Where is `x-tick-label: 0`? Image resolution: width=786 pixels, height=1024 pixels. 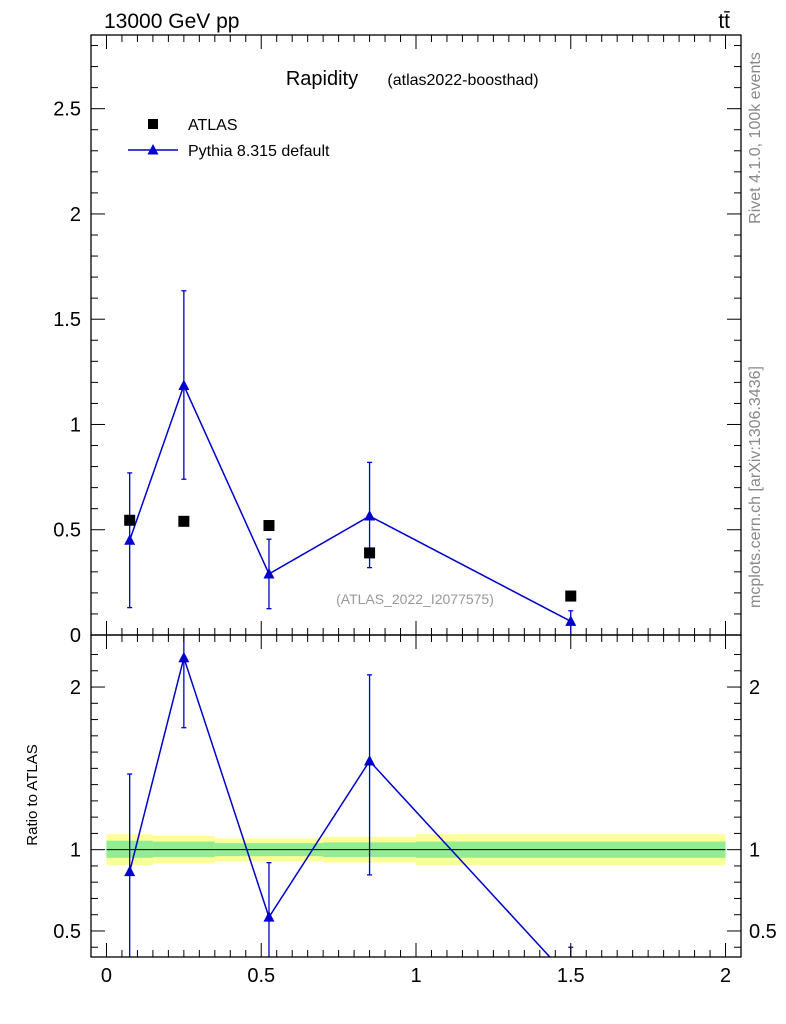 x-tick-label: 0 is located at coordinates (106, 976).